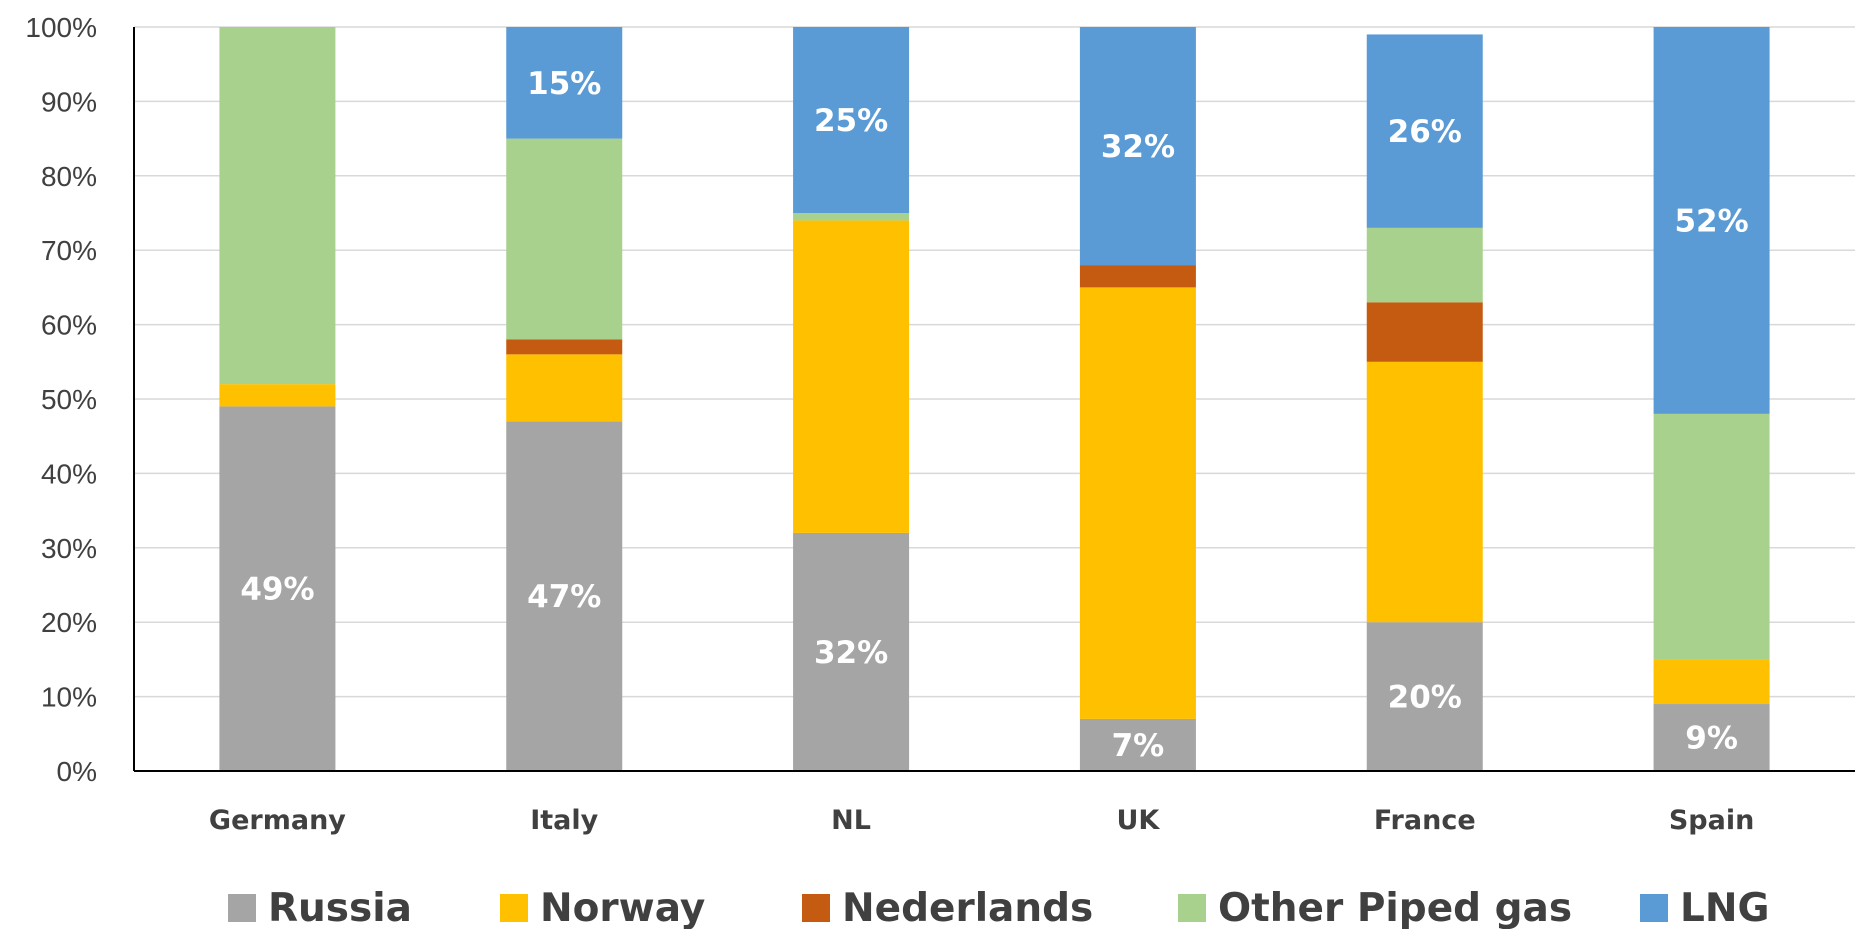  What do you see at coordinates (69, 473) in the screenshot?
I see `y-tick-label: 40%` at bounding box center [69, 473].